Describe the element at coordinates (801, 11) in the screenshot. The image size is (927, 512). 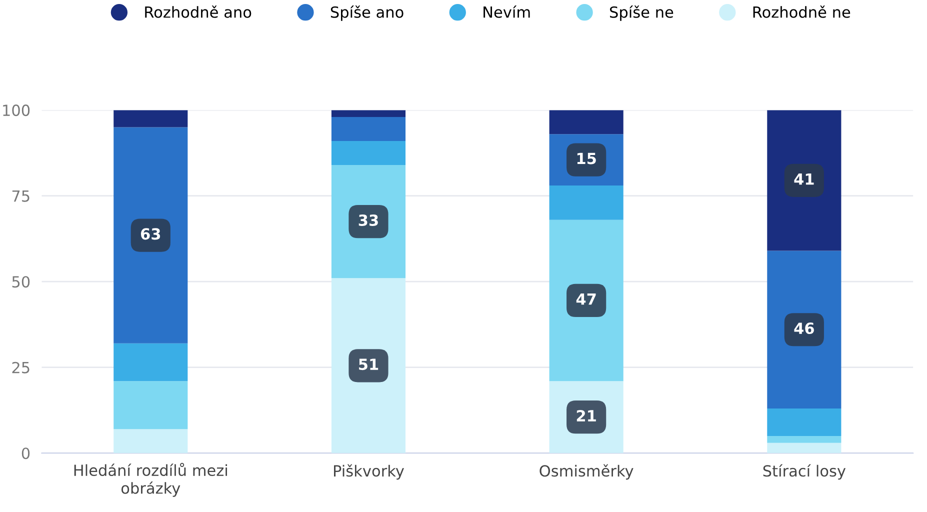
I see `legend-label: Rozhodně ne` at that location.